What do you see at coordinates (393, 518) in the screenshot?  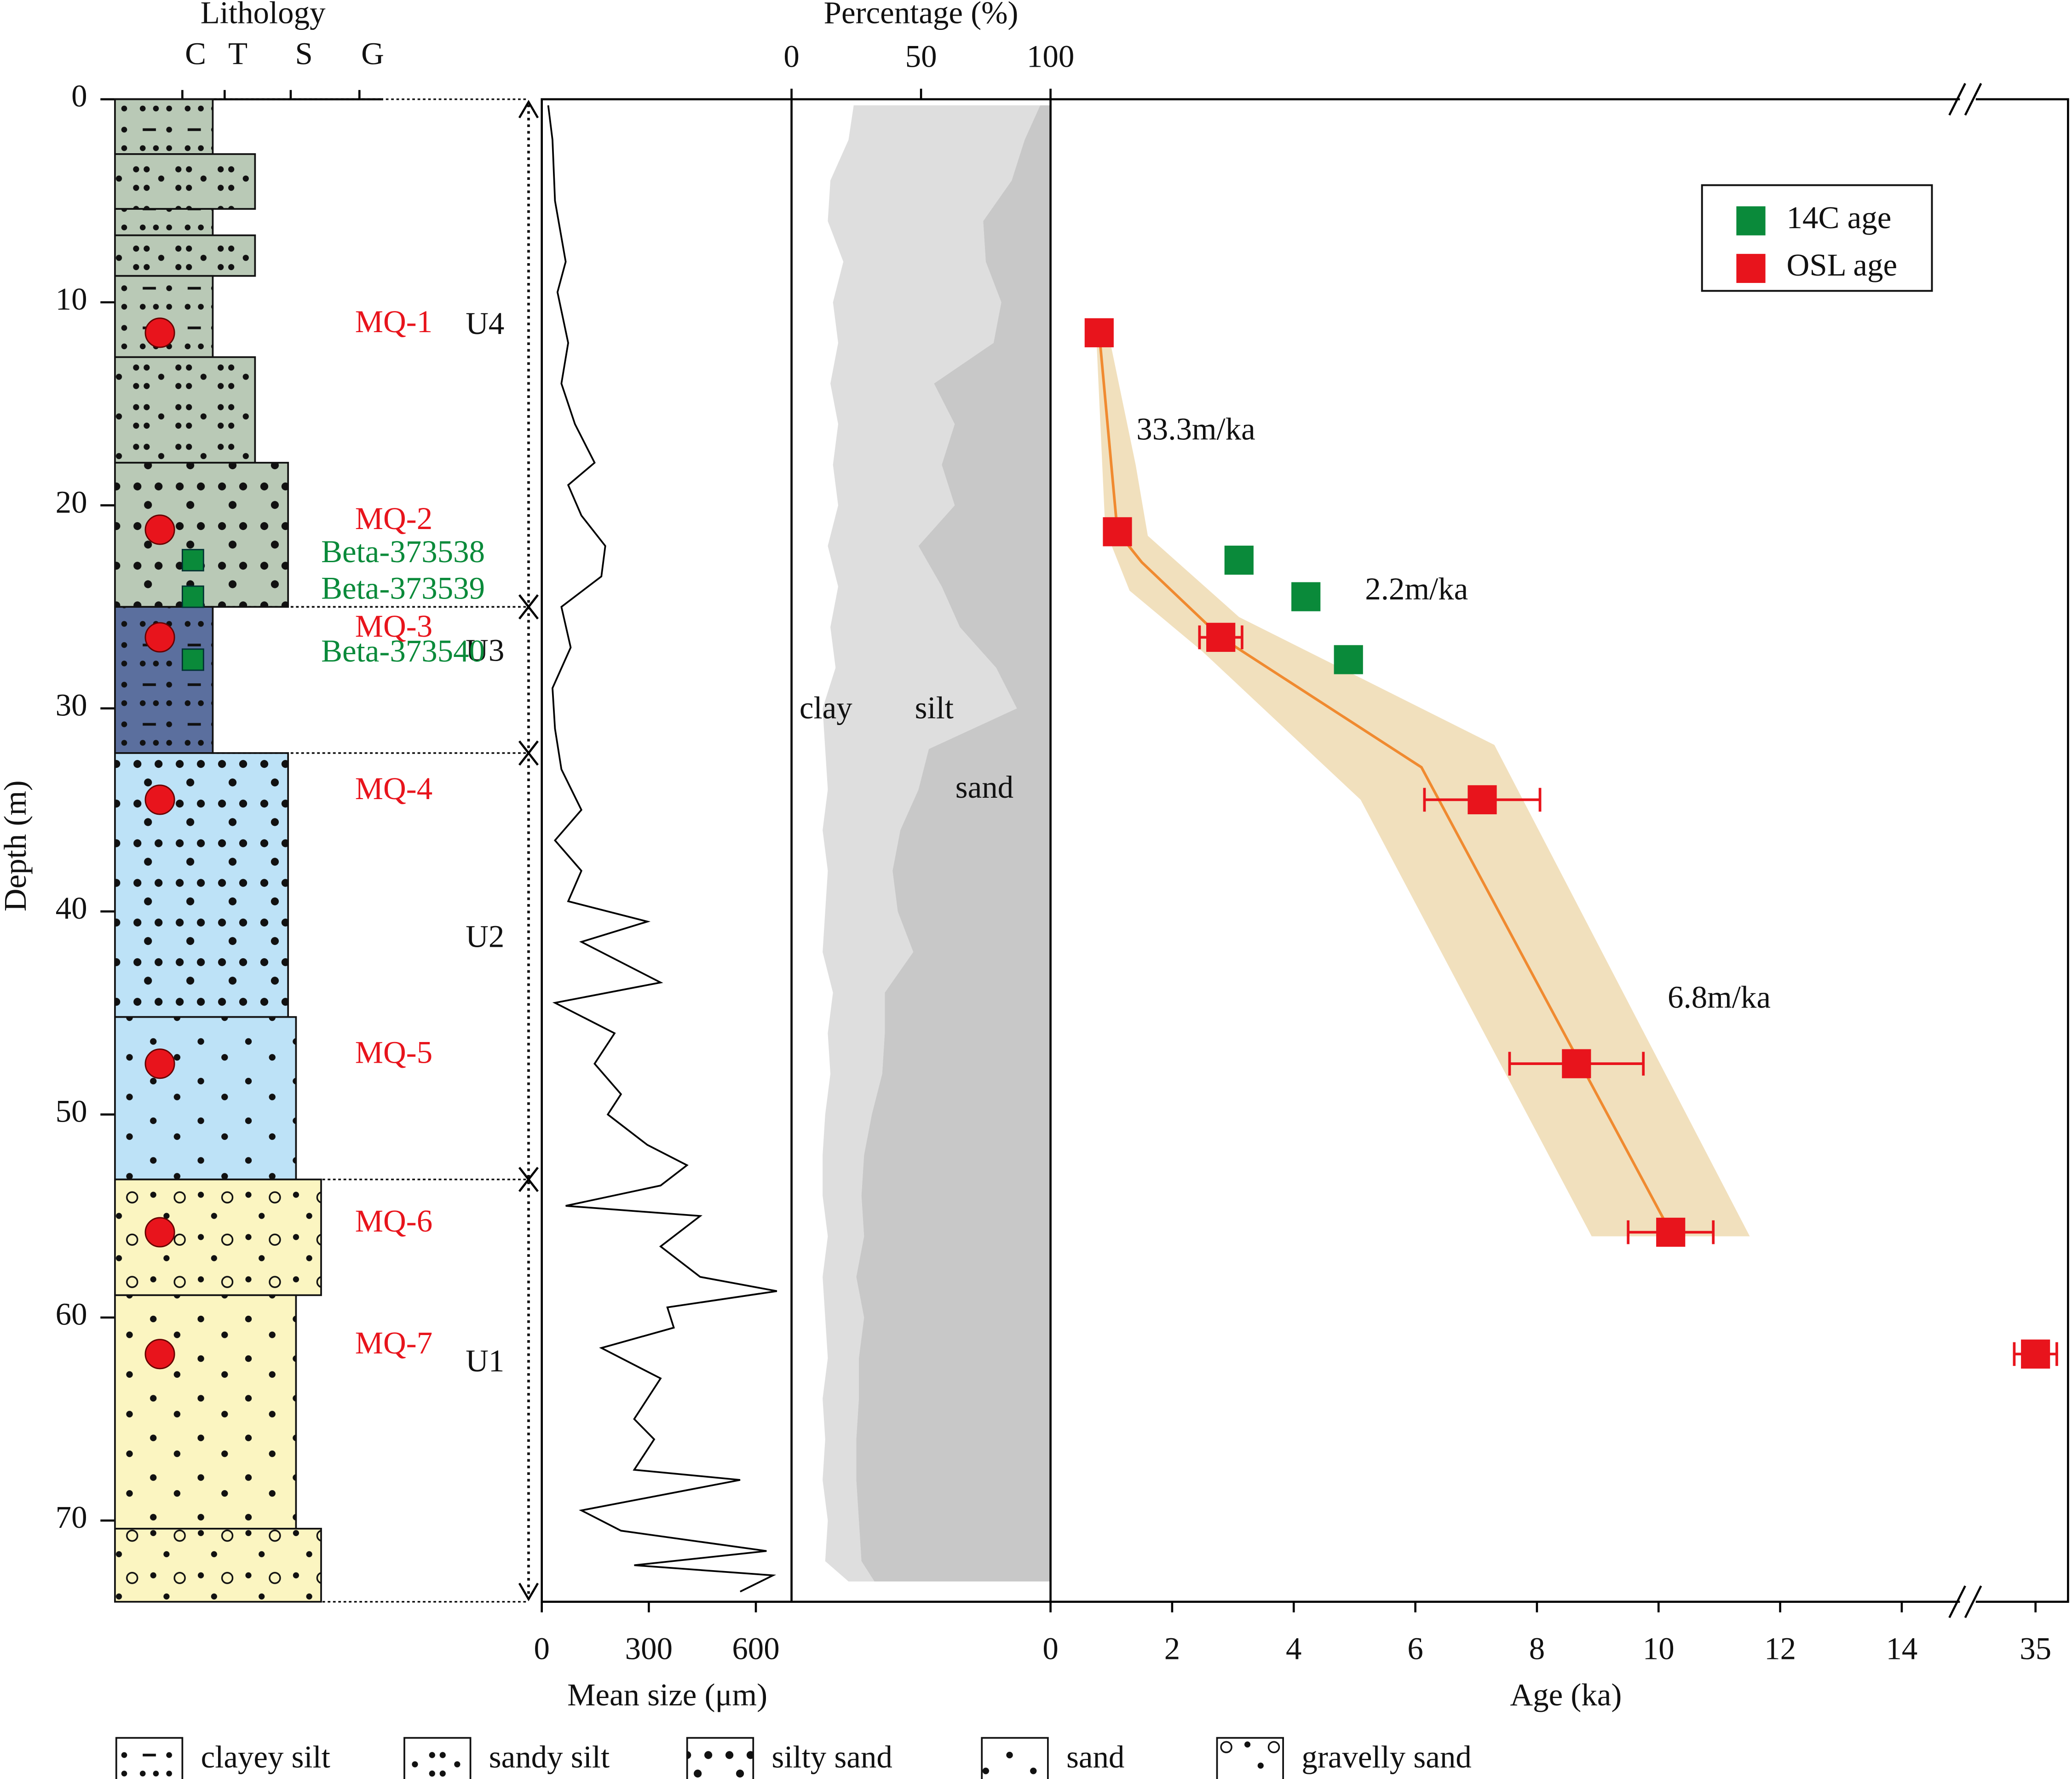 I see `osl-sample-label: MQ-2` at bounding box center [393, 518].